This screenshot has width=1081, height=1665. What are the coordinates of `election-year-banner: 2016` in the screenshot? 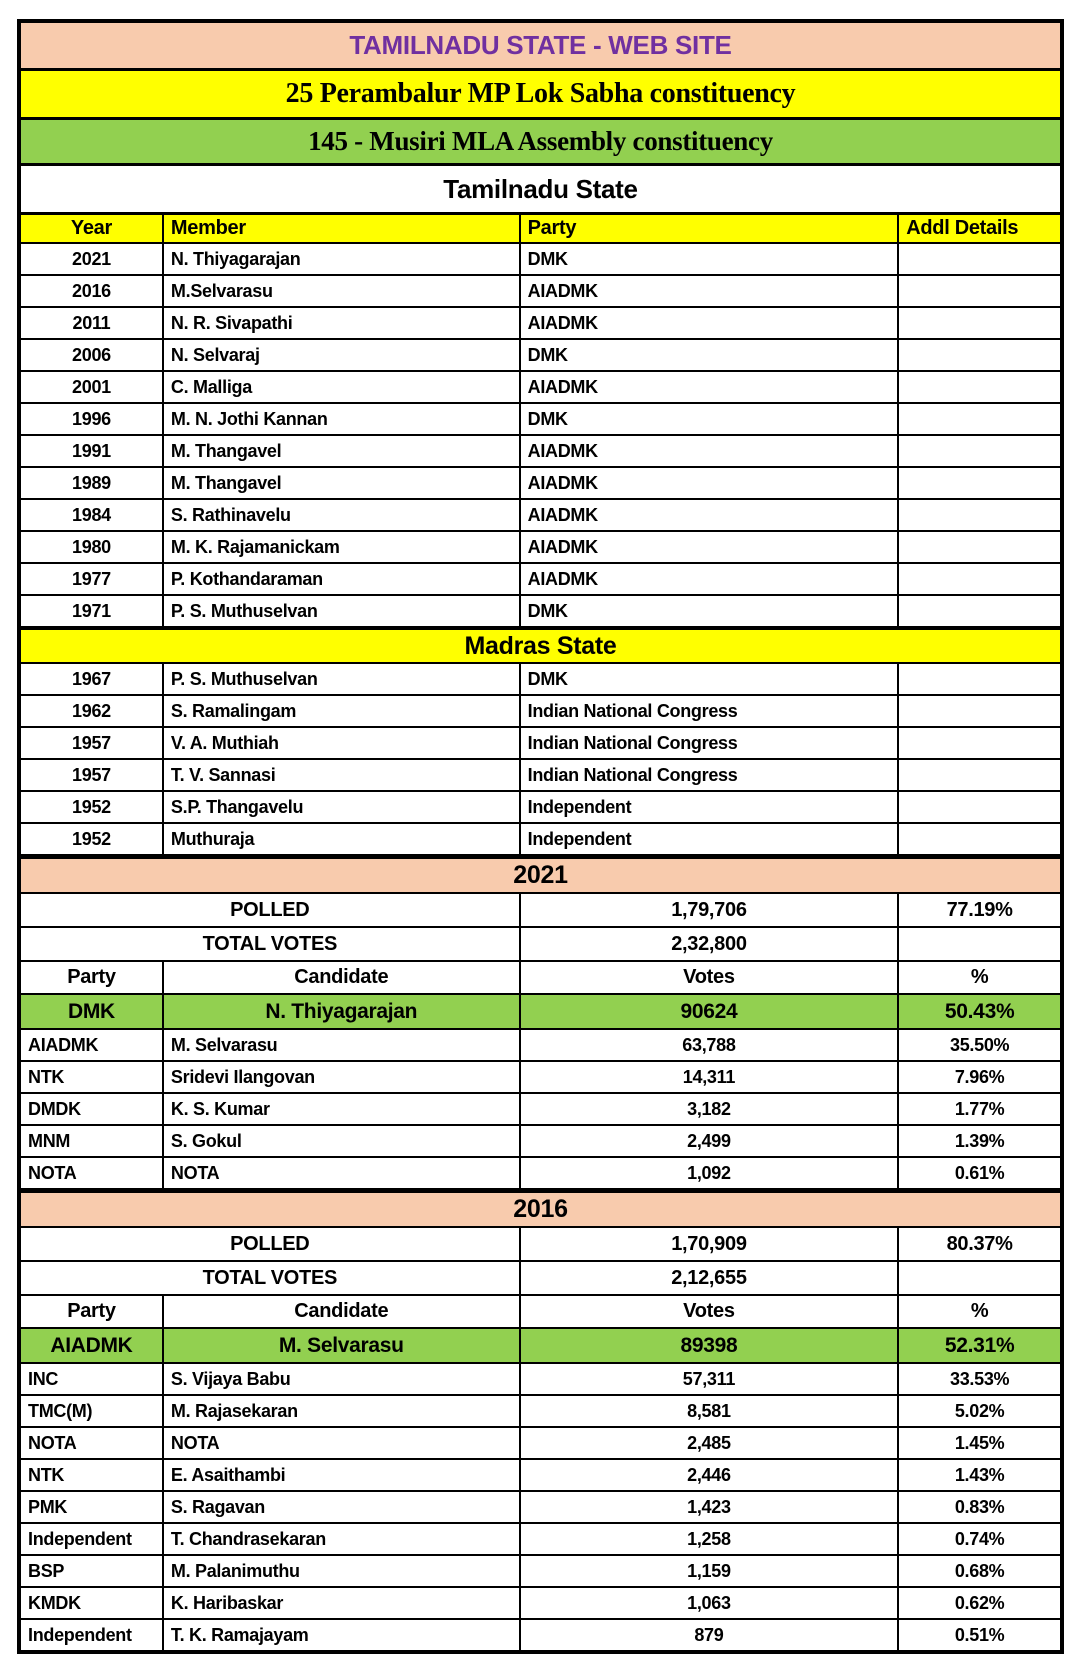 It's located at (540, 1208).